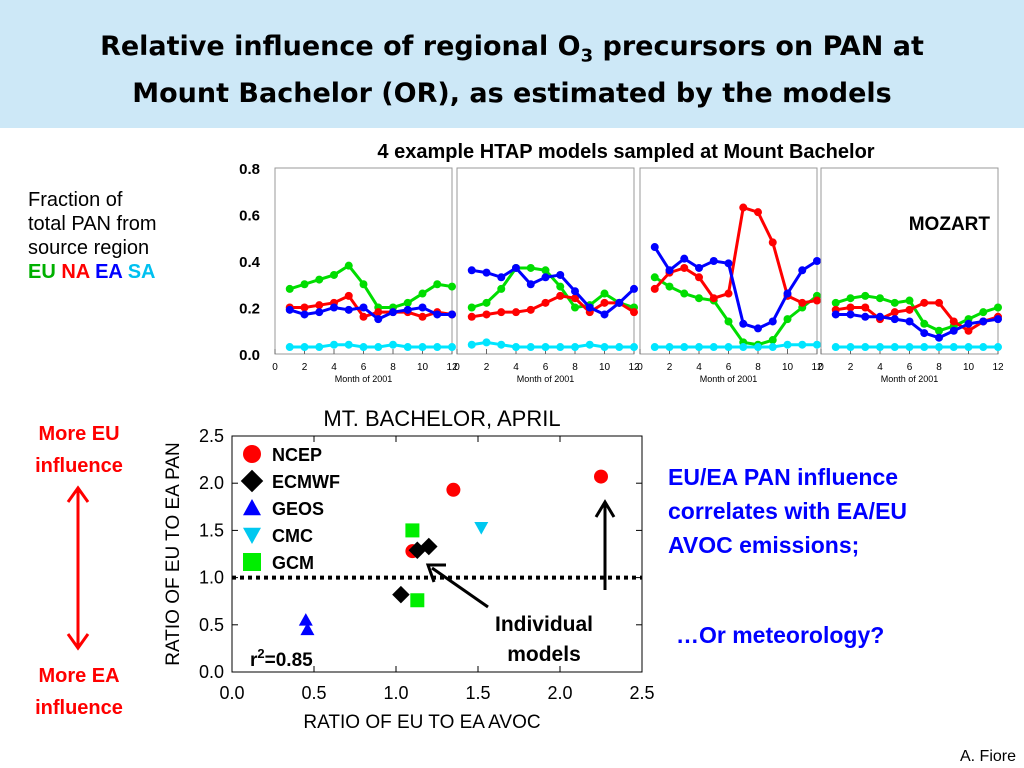  What do you see at coordinates (417, 600) in the screenshot?
I see `scatter-point-gcm` at bounding box center [417, 600].